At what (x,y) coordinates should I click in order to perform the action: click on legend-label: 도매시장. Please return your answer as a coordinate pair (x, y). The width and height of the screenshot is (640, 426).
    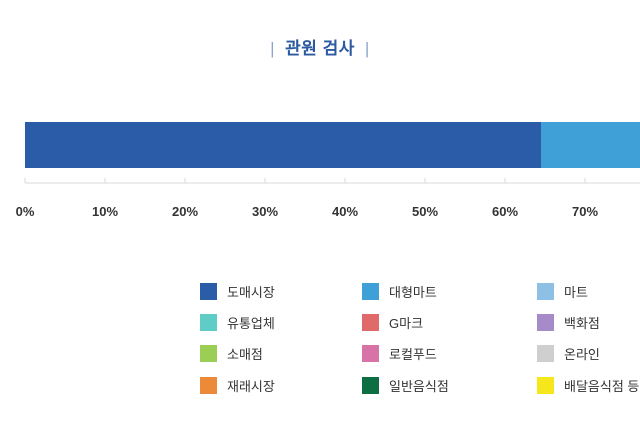
    Looking at the image, I should click on (251, 292).